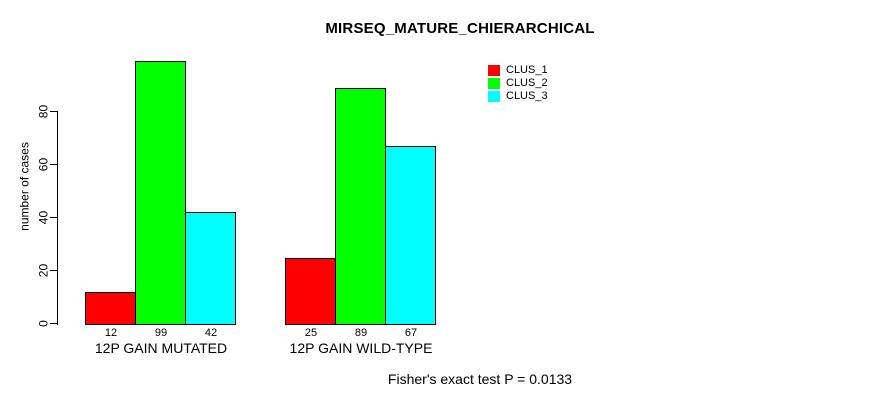 Image resolution: width=890 pixels, height=400 pixels. I want to click on y-tick-label: 0, so click(43, 323).